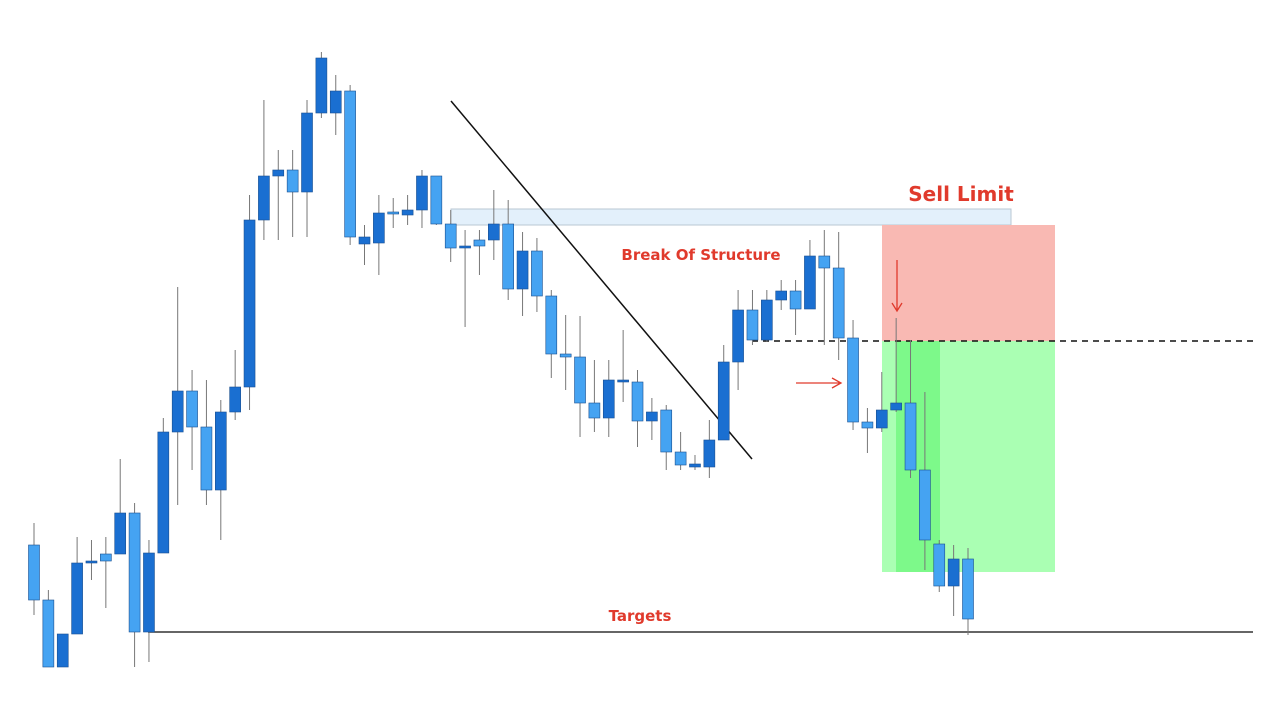 The width and height of the screenshot is (1280, 720). I want to click on profit-zone-hit, so click(918, 456).